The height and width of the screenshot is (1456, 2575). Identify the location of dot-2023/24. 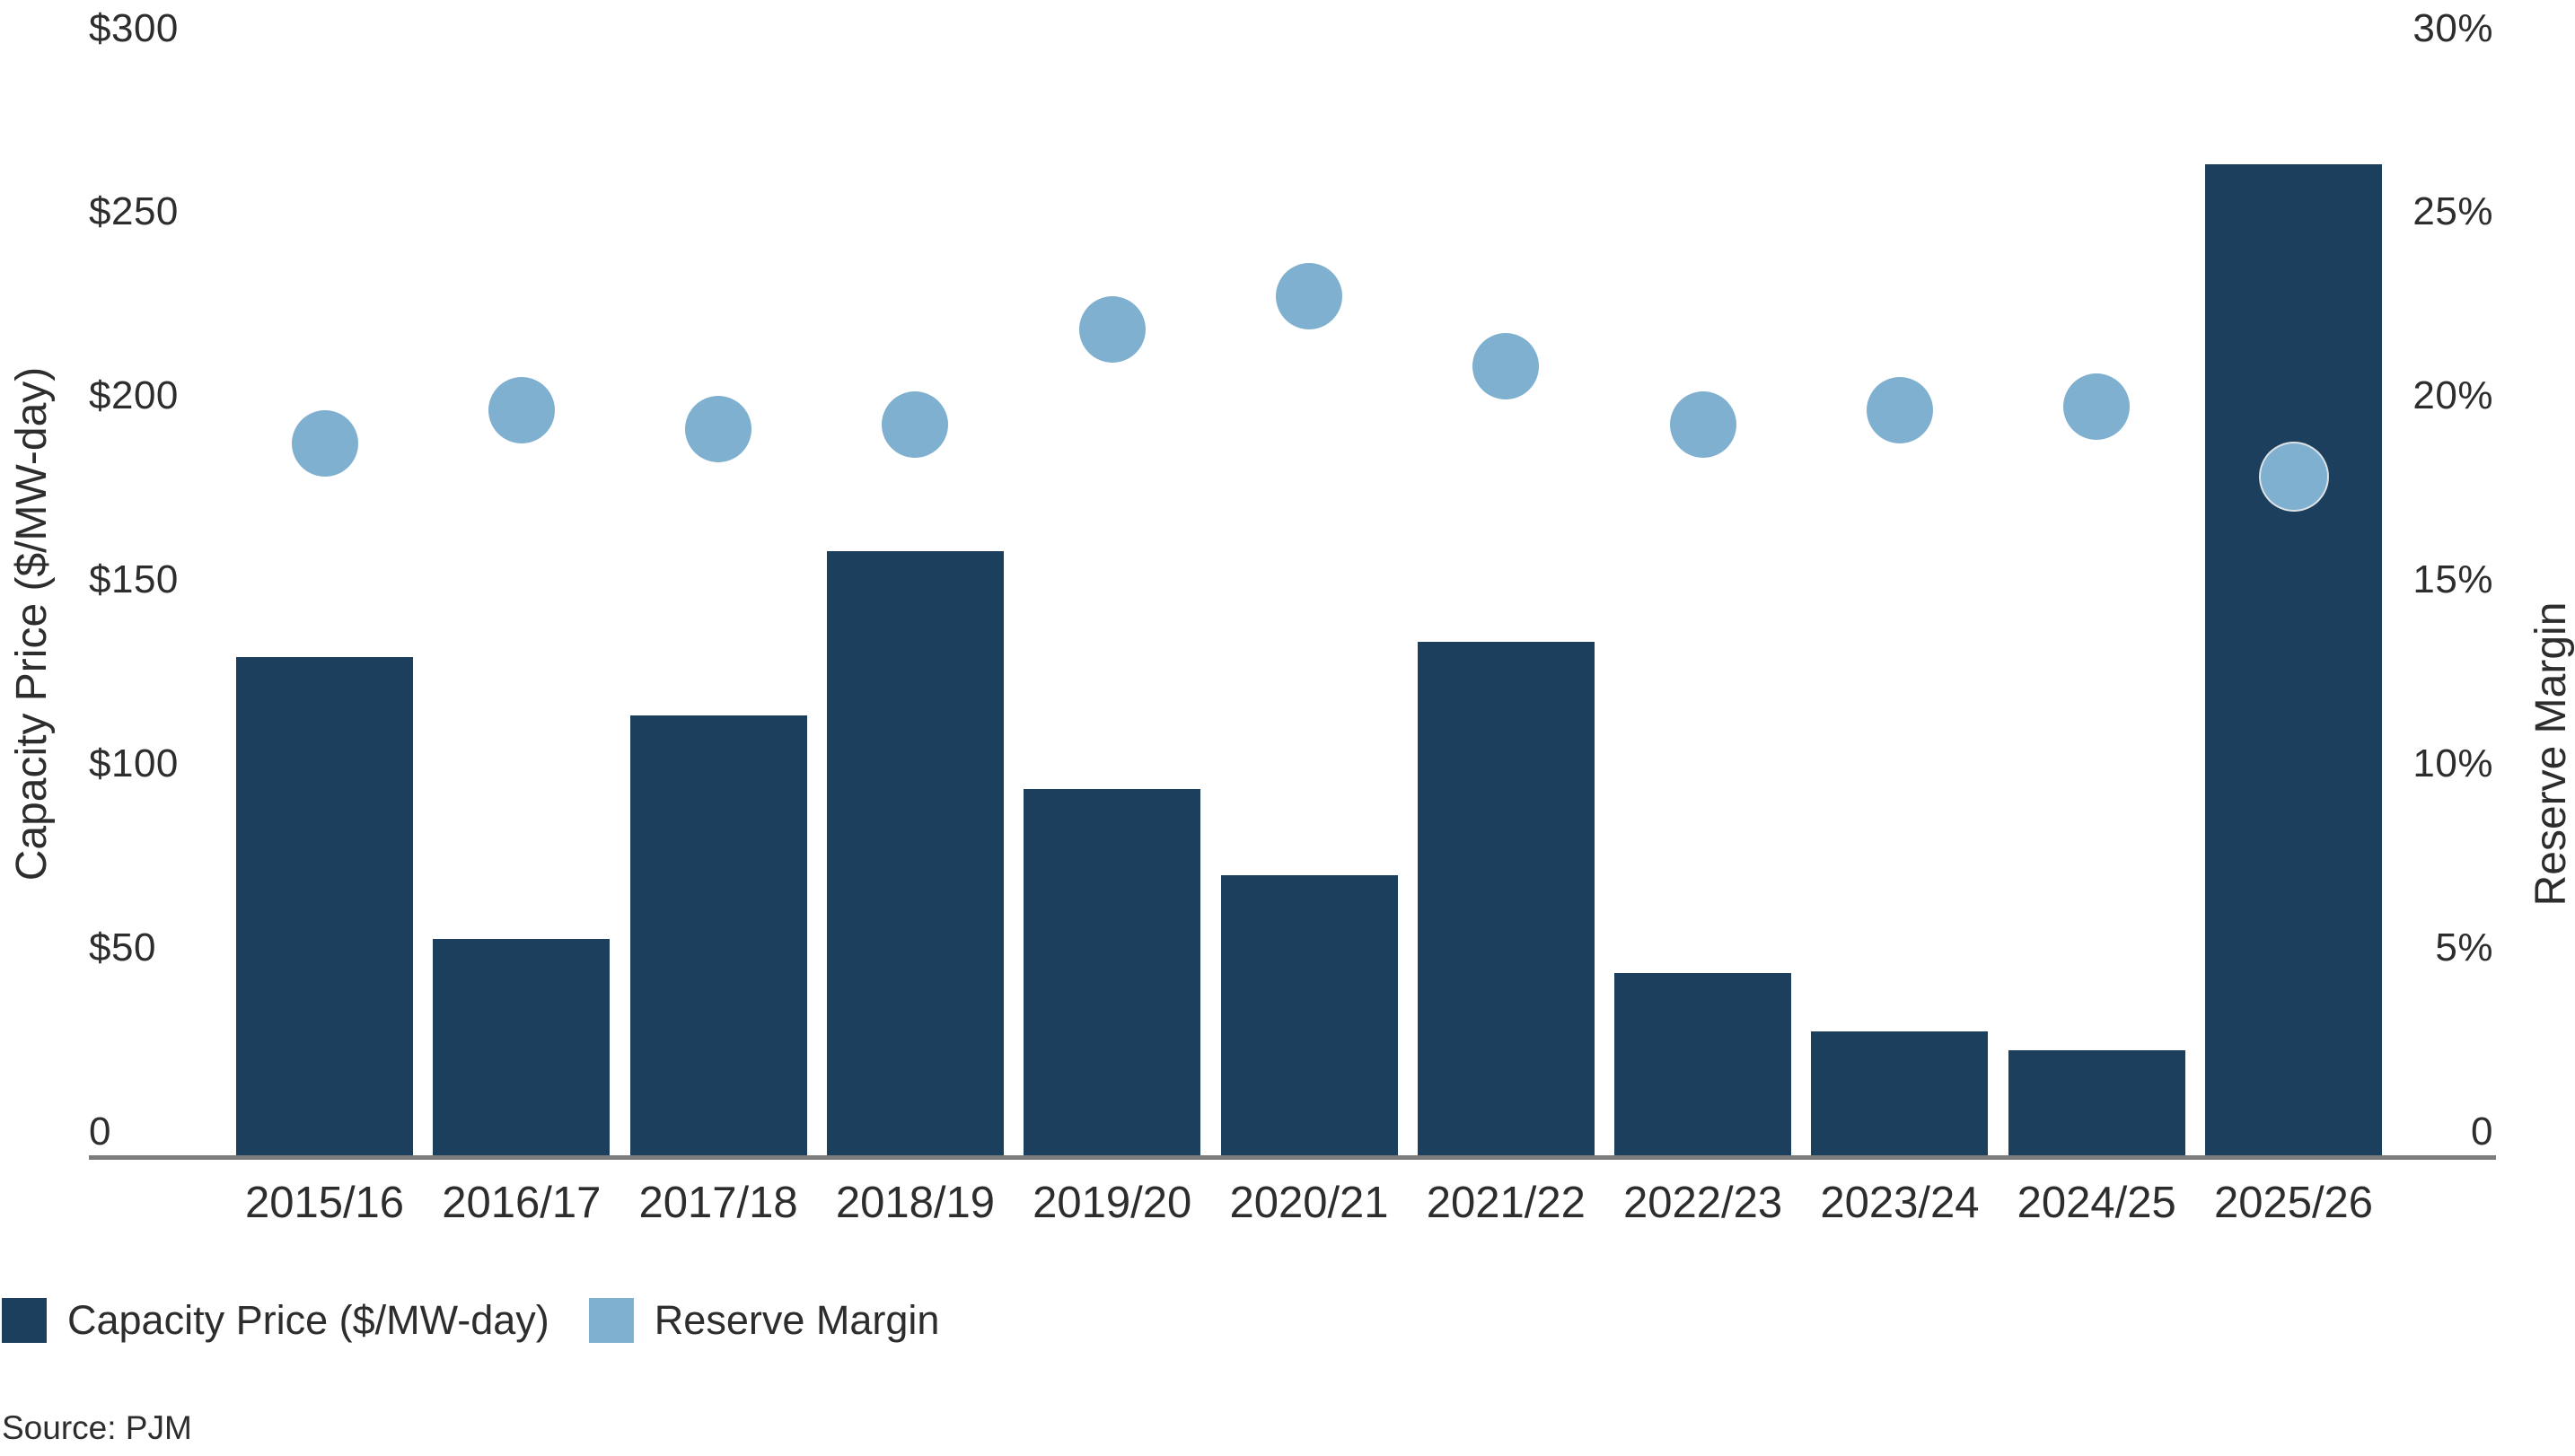
(1900, 410).